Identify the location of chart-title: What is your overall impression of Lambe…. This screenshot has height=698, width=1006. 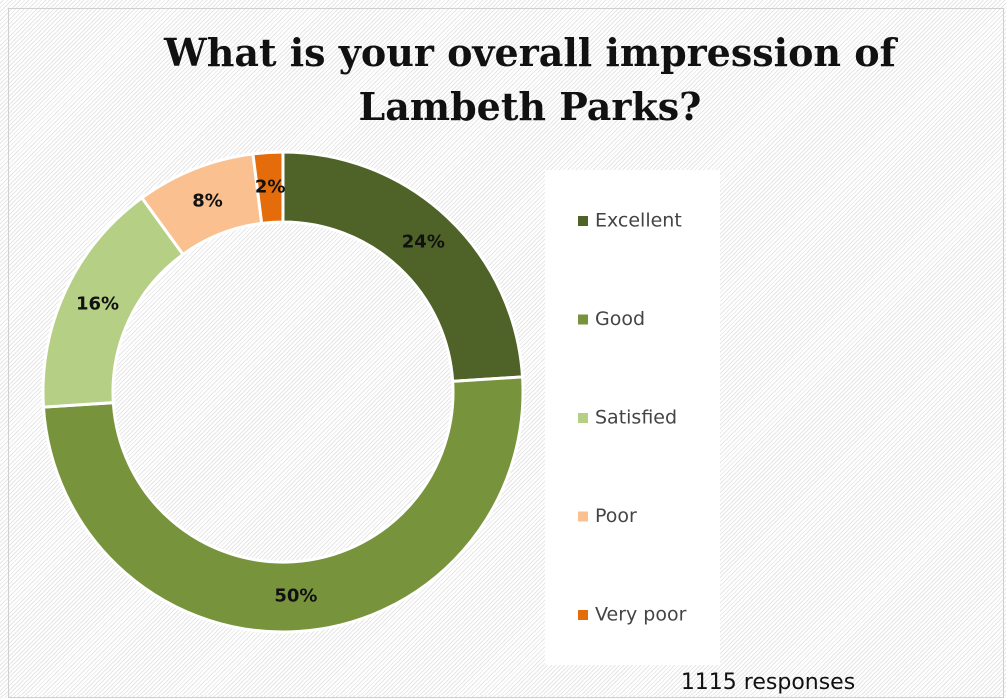
(530, 79).